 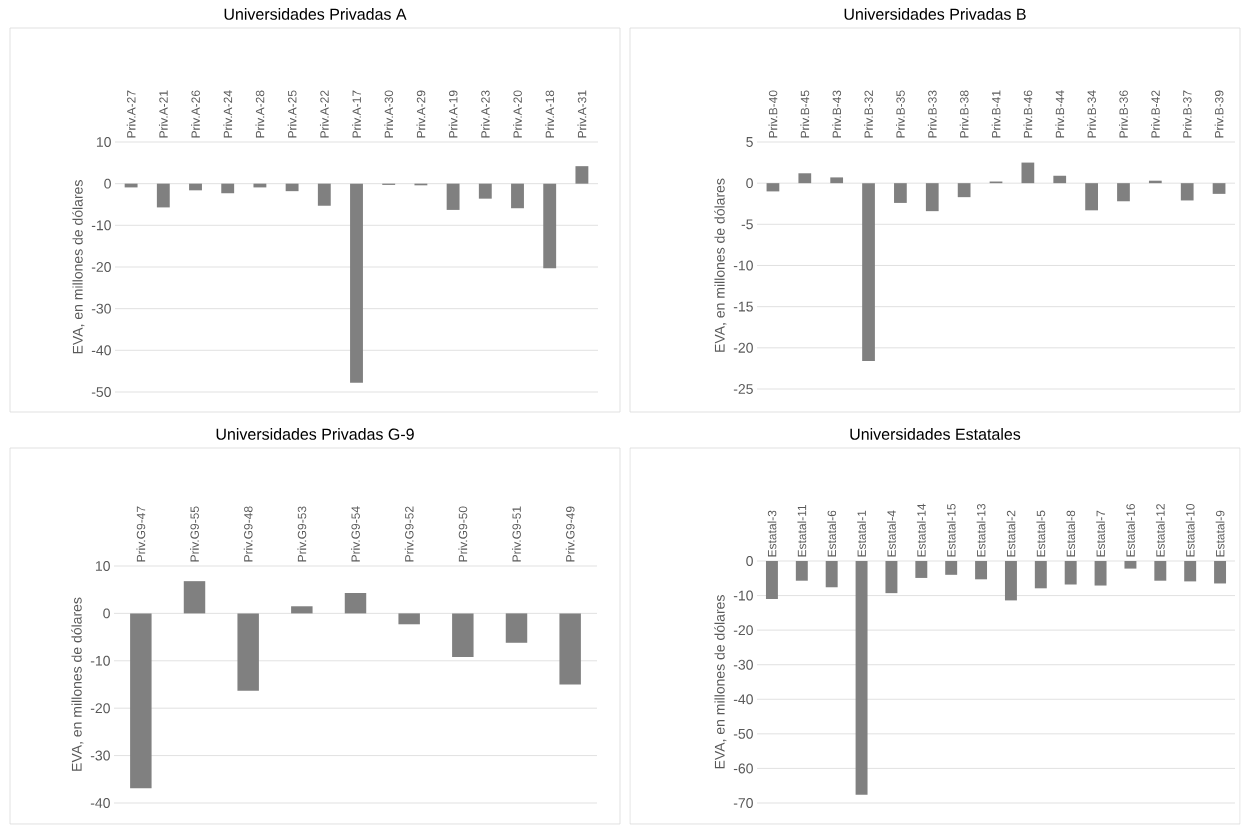 I want to click on x-tick-label: Priv.B-37, so click(x=1187, y=114).